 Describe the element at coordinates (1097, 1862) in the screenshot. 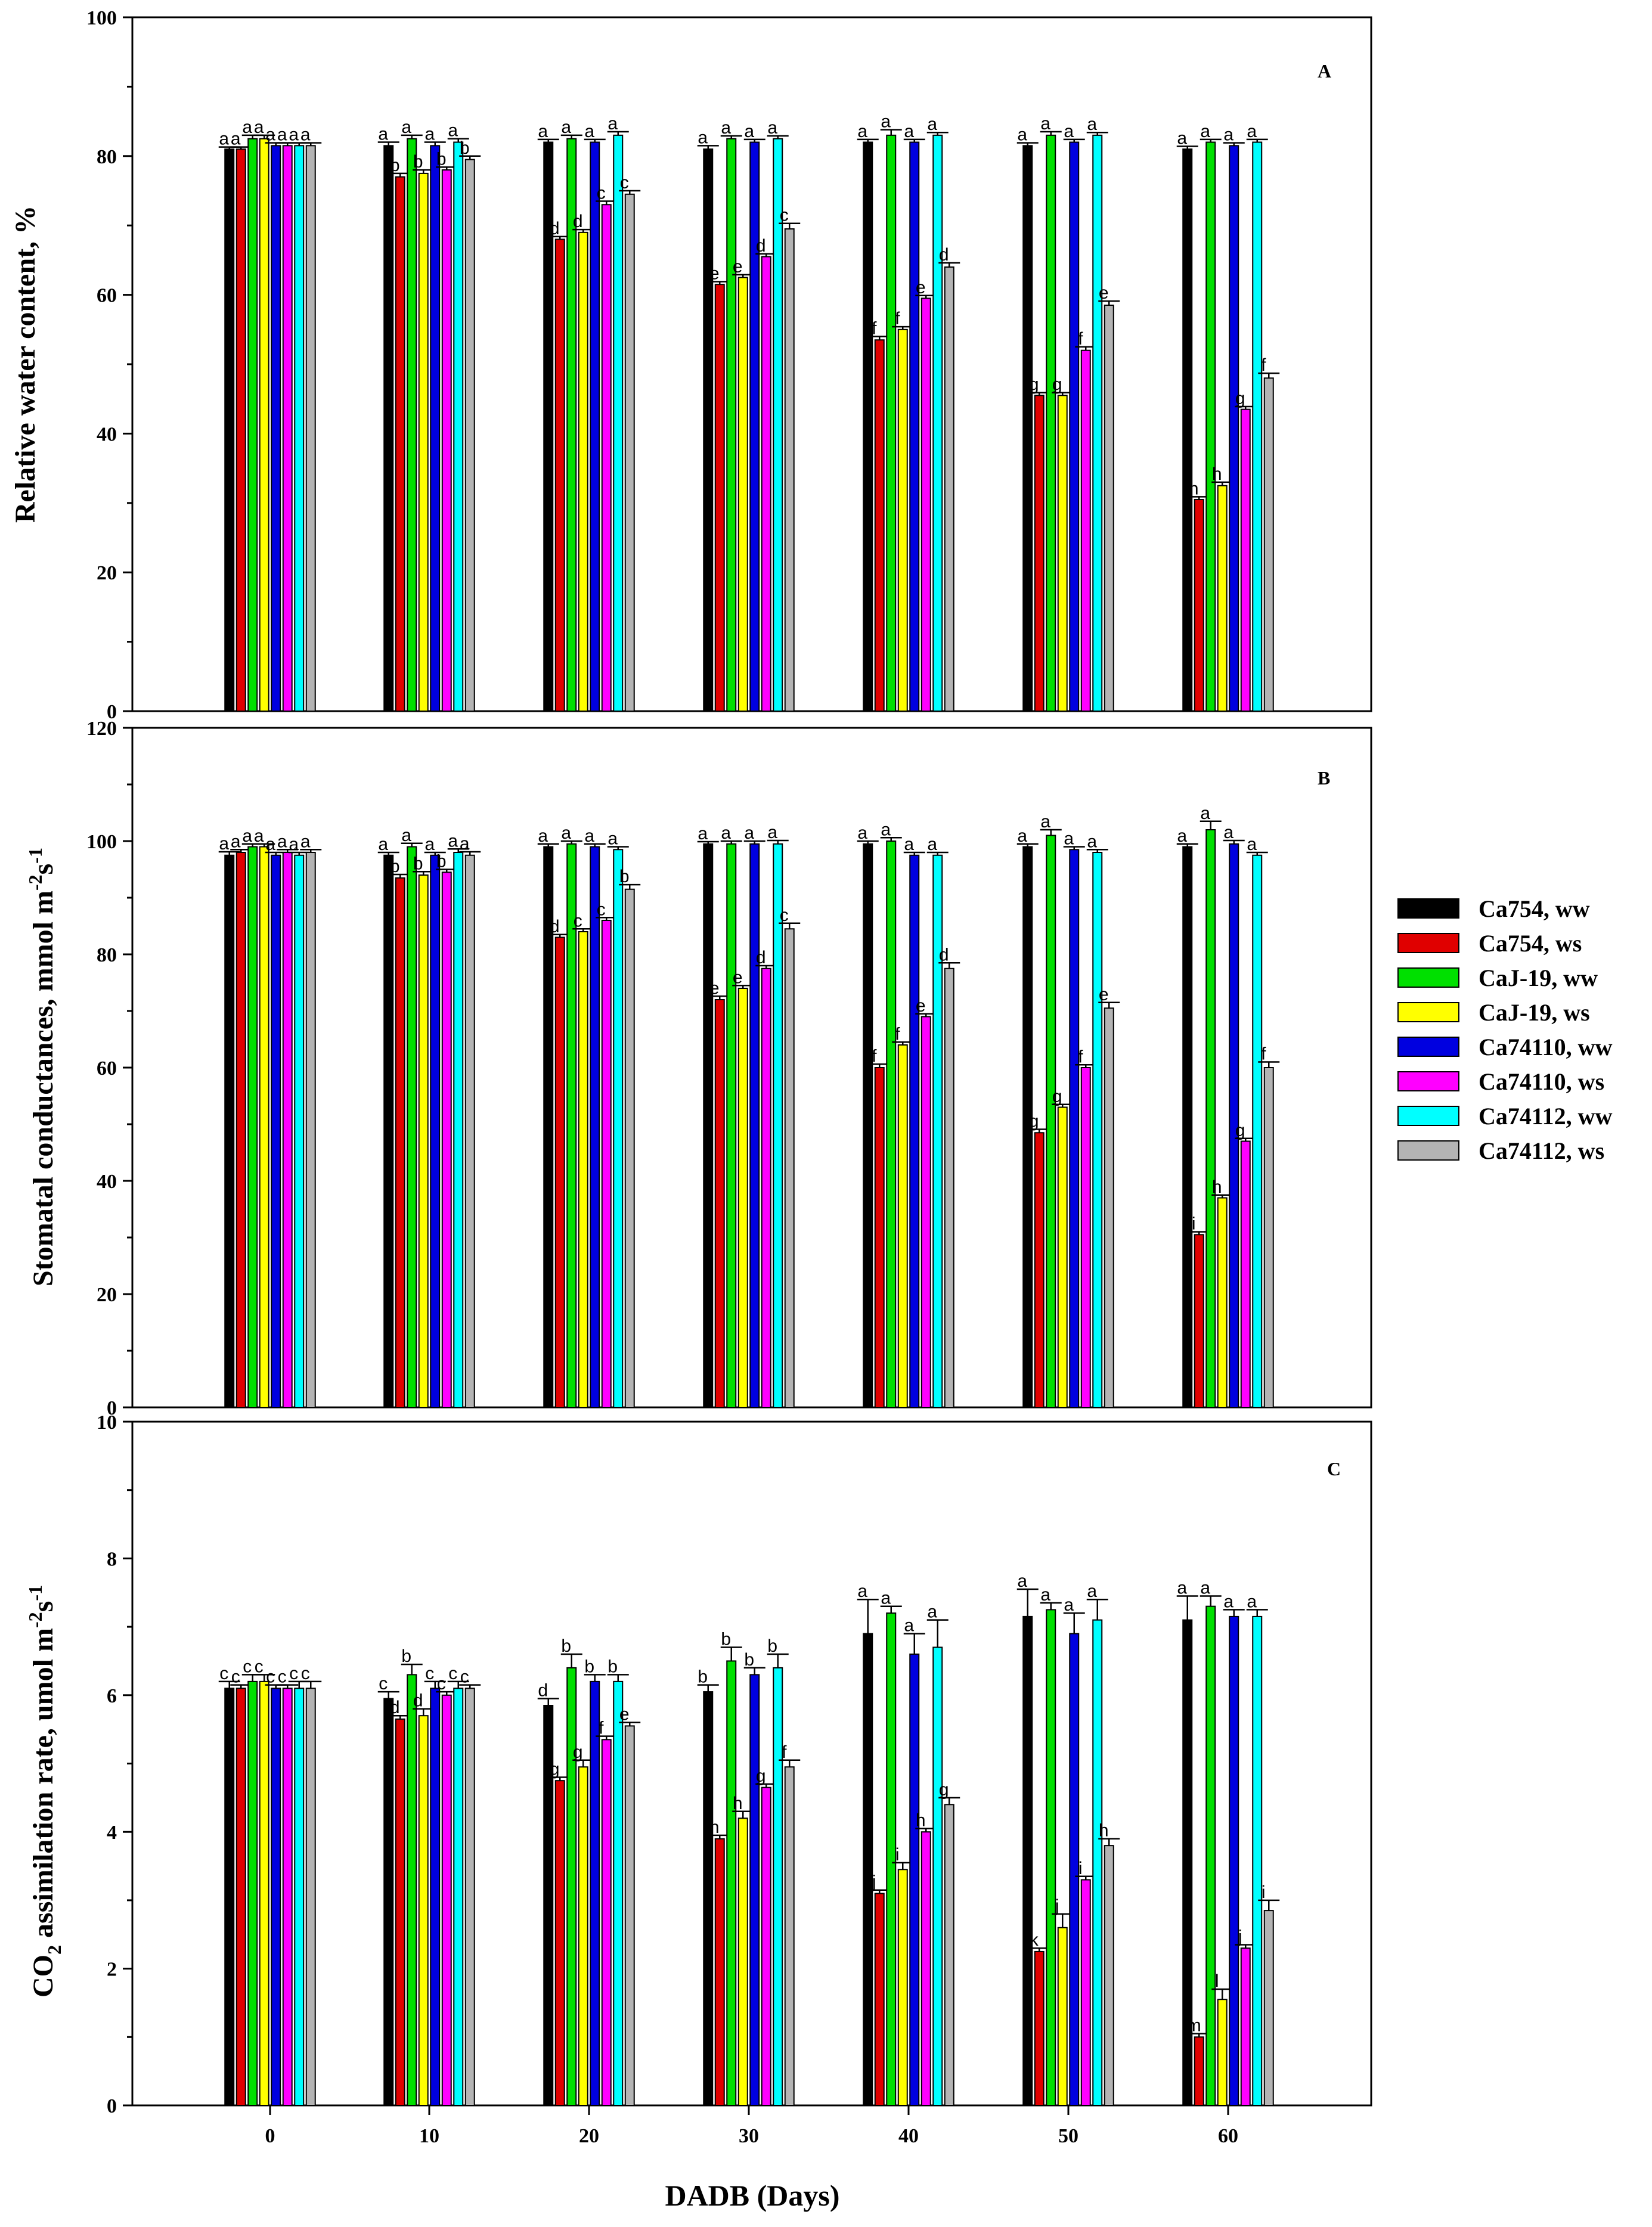

I see `bar-c-50-s6` at that location.